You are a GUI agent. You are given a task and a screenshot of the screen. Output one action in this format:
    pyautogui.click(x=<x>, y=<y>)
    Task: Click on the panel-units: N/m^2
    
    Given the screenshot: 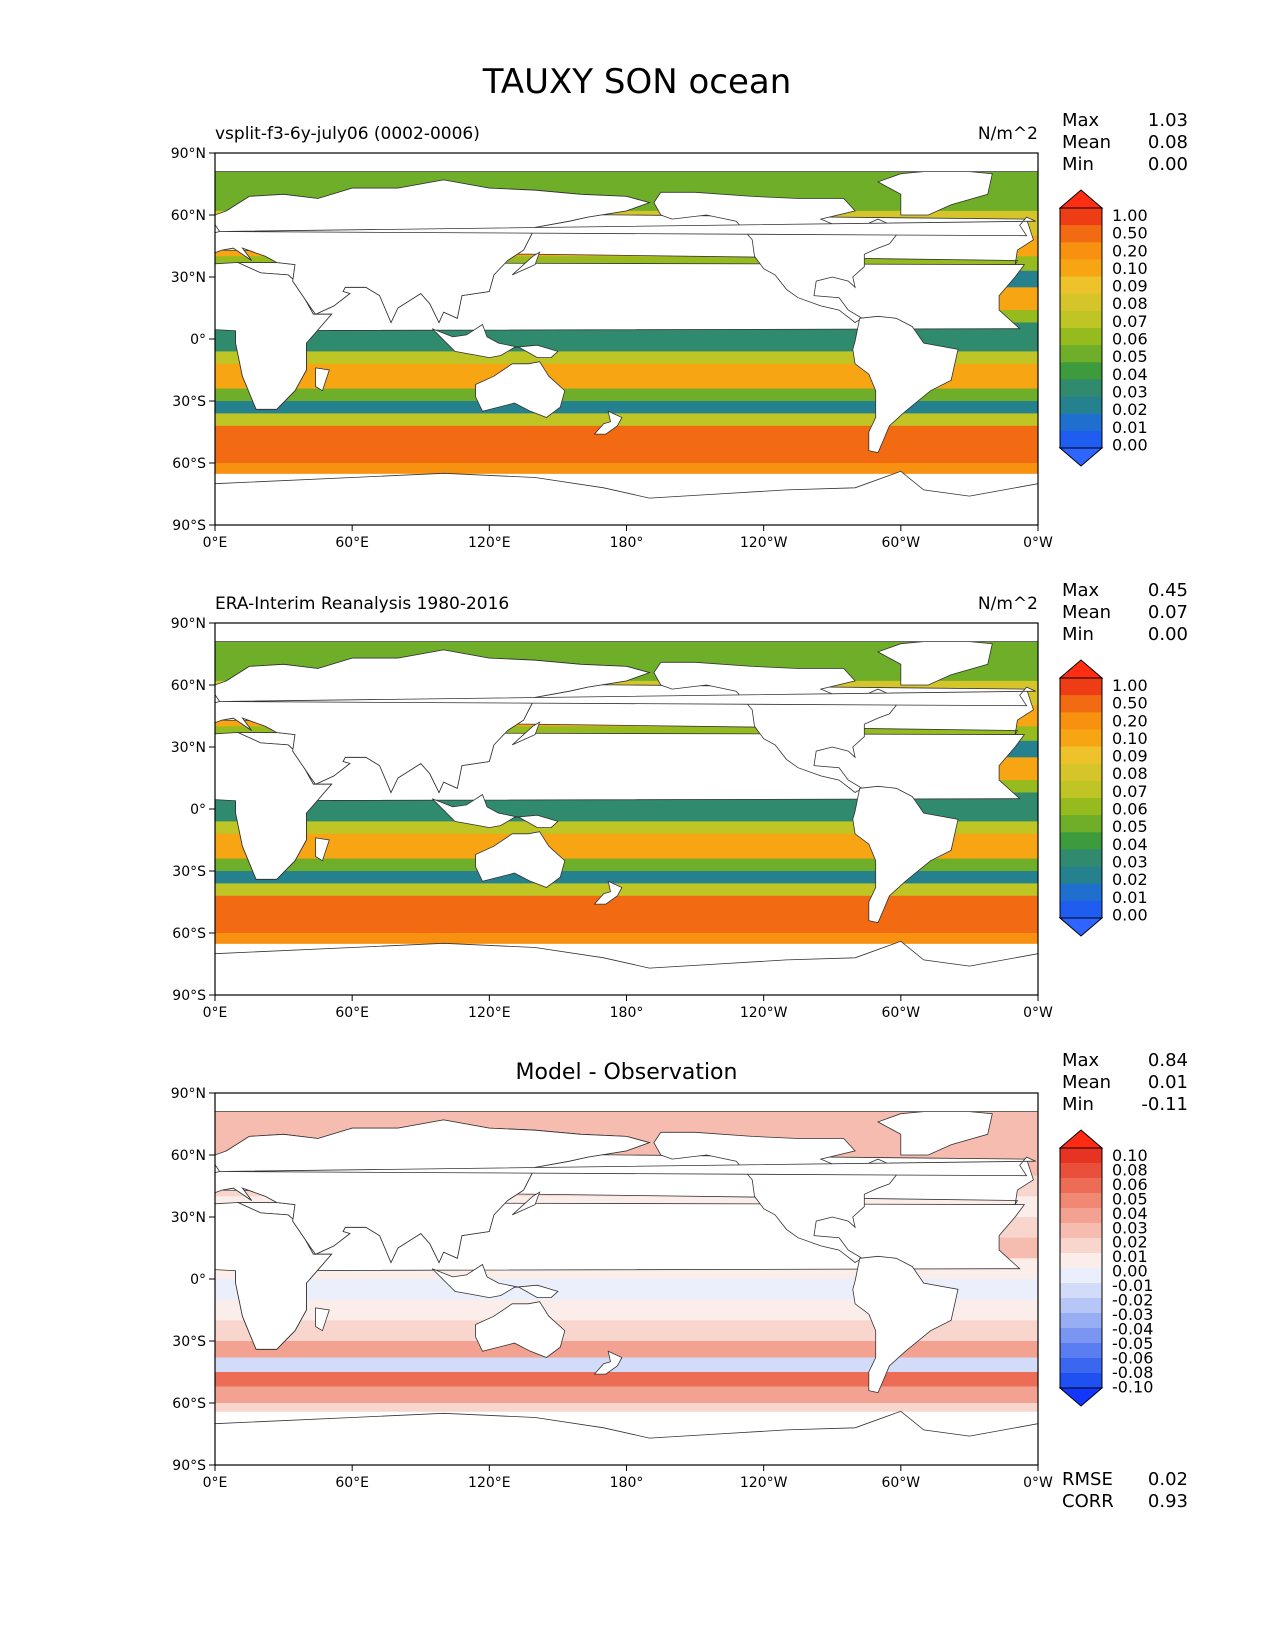 What is the action you would take?
    pyautogui.click(x=1008, y=604)
    